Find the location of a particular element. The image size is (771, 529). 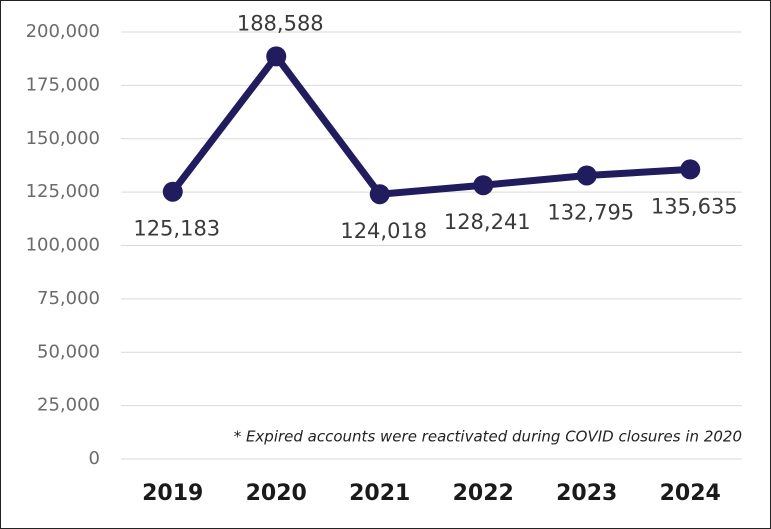

y-tick-label: 25,000 is located at coordinates (68, 405).